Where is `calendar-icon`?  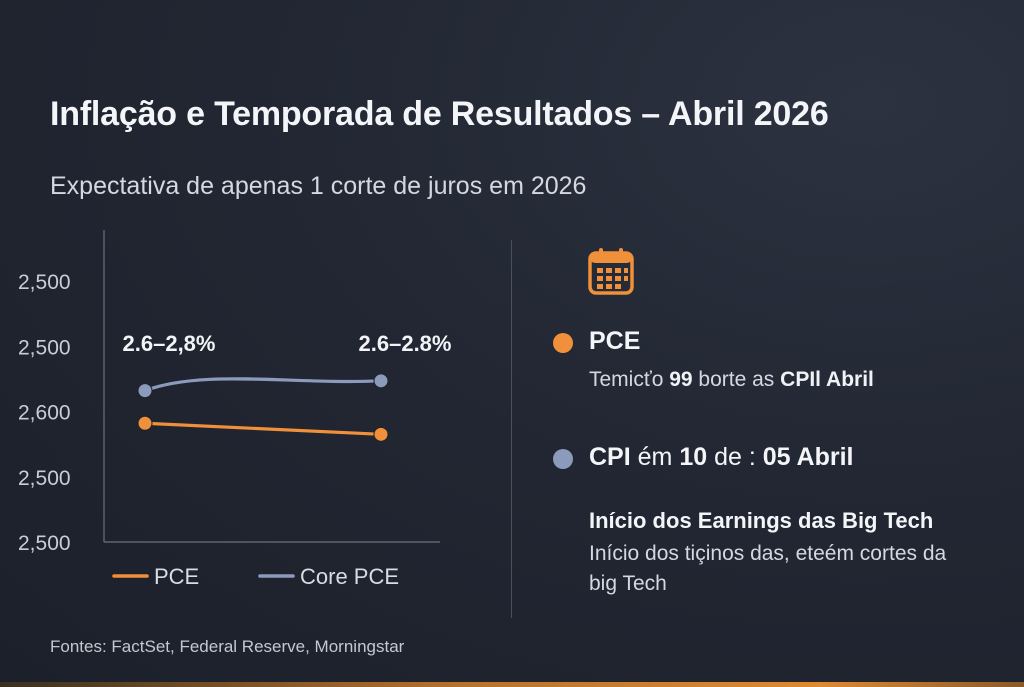 calendar-icon is located at coordinates (611, 273).